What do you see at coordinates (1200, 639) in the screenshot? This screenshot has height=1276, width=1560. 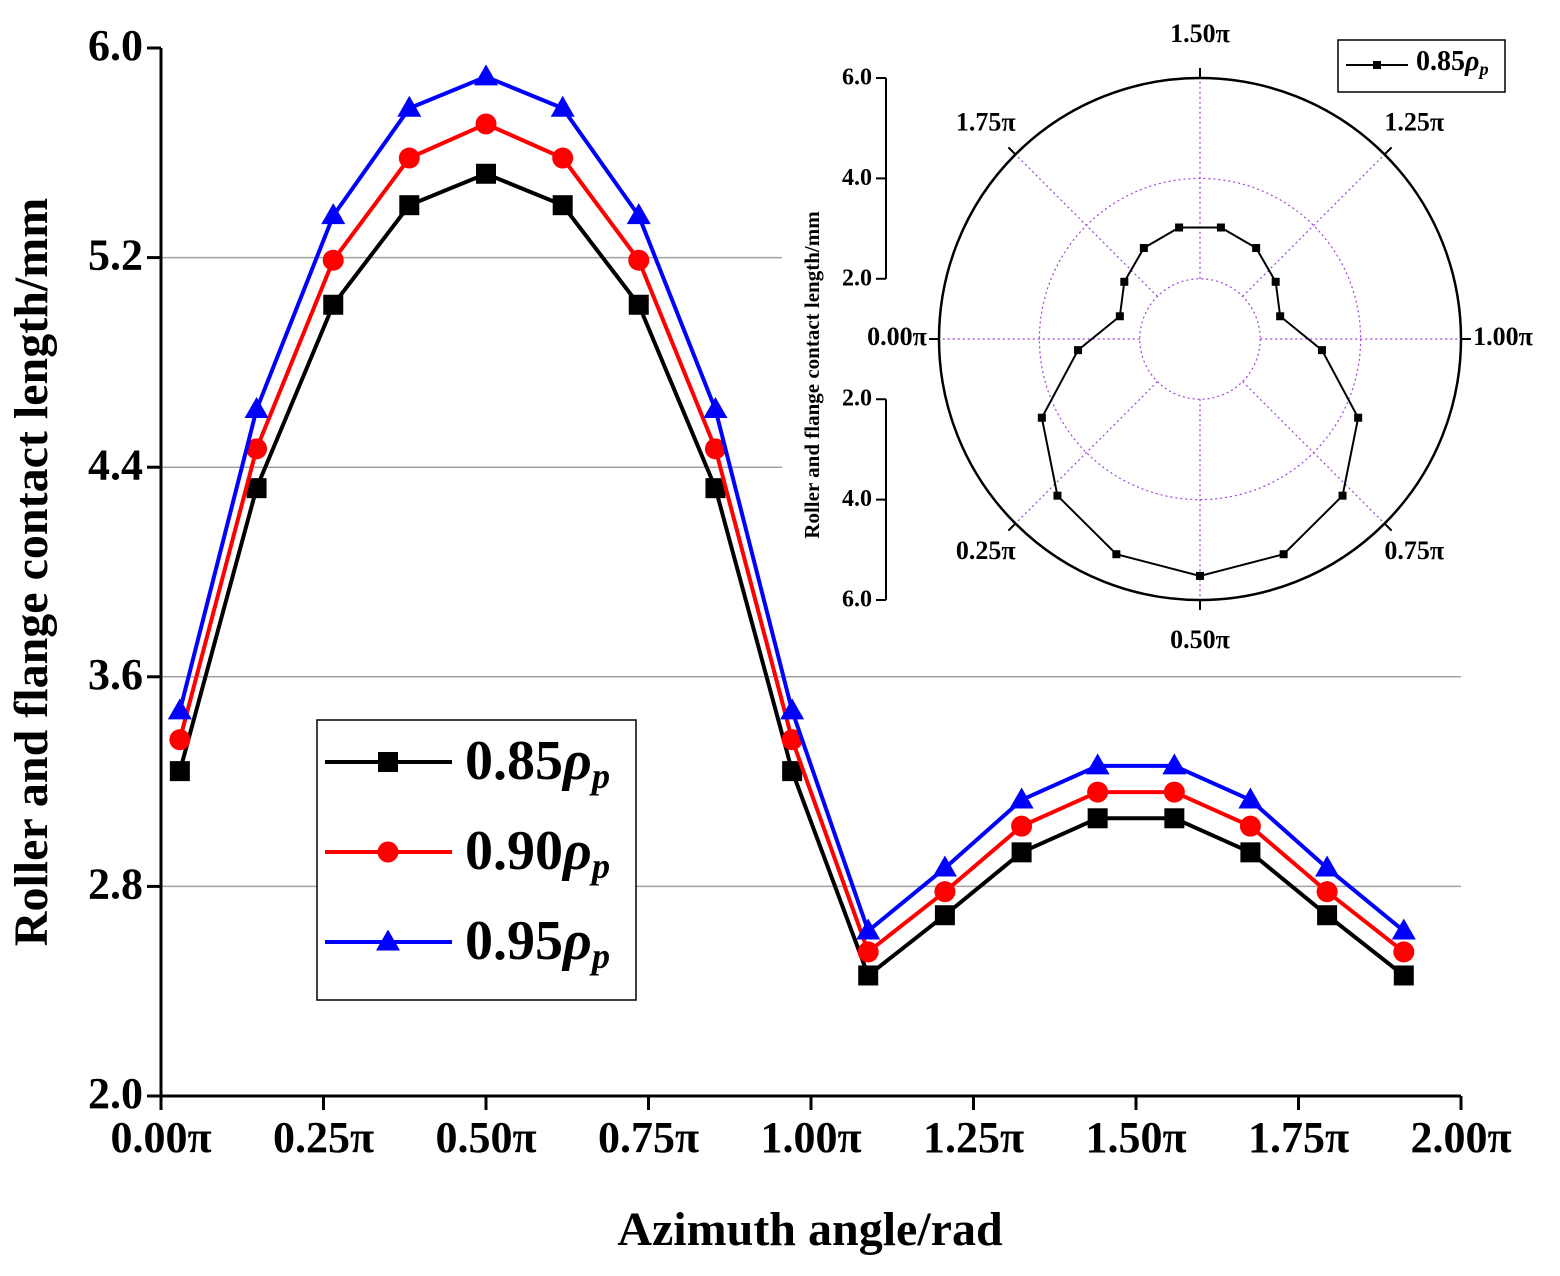 I see `theta-tick-label: 0.50π` at bounding box center [1200, 639].